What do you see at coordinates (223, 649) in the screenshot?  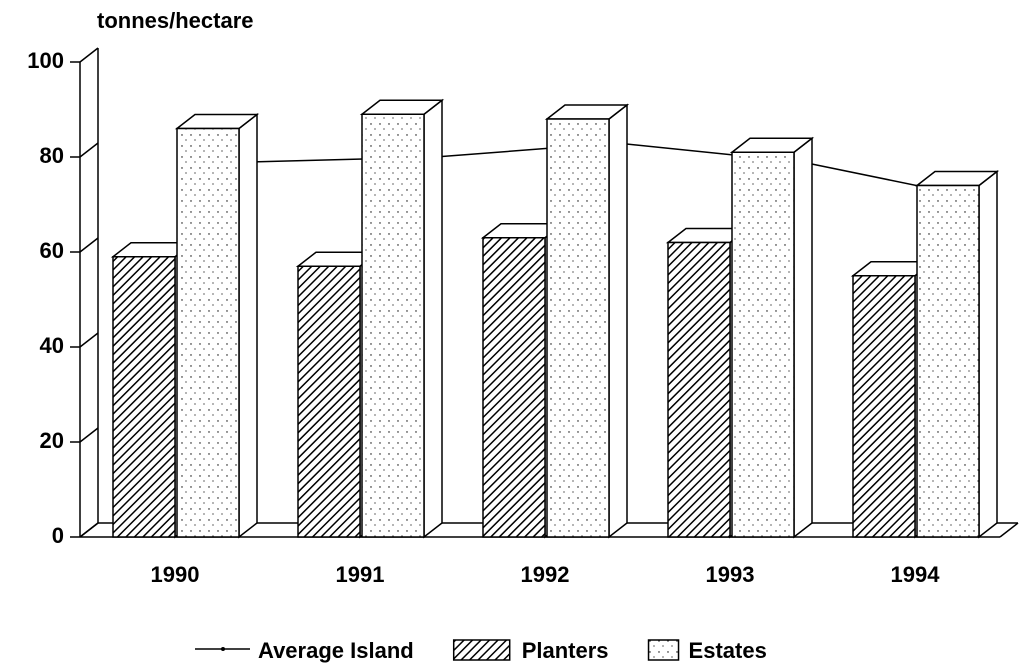 I see `legend-marker` at bounding box center [223, 649].